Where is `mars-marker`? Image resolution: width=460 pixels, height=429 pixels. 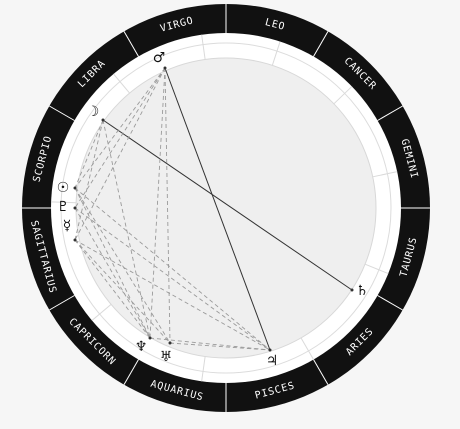 mars-marker is located at coordinates (165, 68).